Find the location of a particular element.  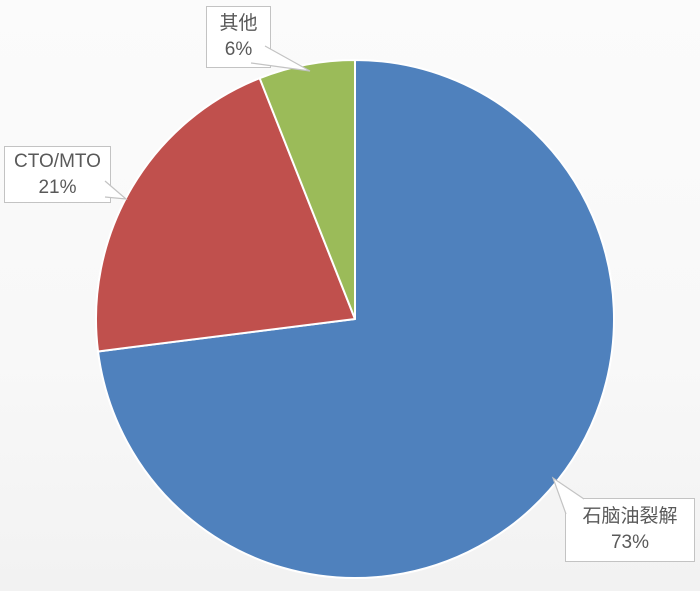

slice-name-cto-mto: CTO/MTO is located at coordinates (57, 161).